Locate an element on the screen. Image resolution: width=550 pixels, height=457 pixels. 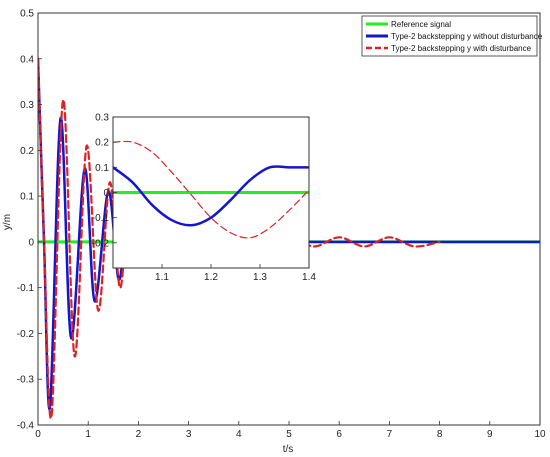
main-y-tick-label: 0.2 is located at coordinates (27, 151).